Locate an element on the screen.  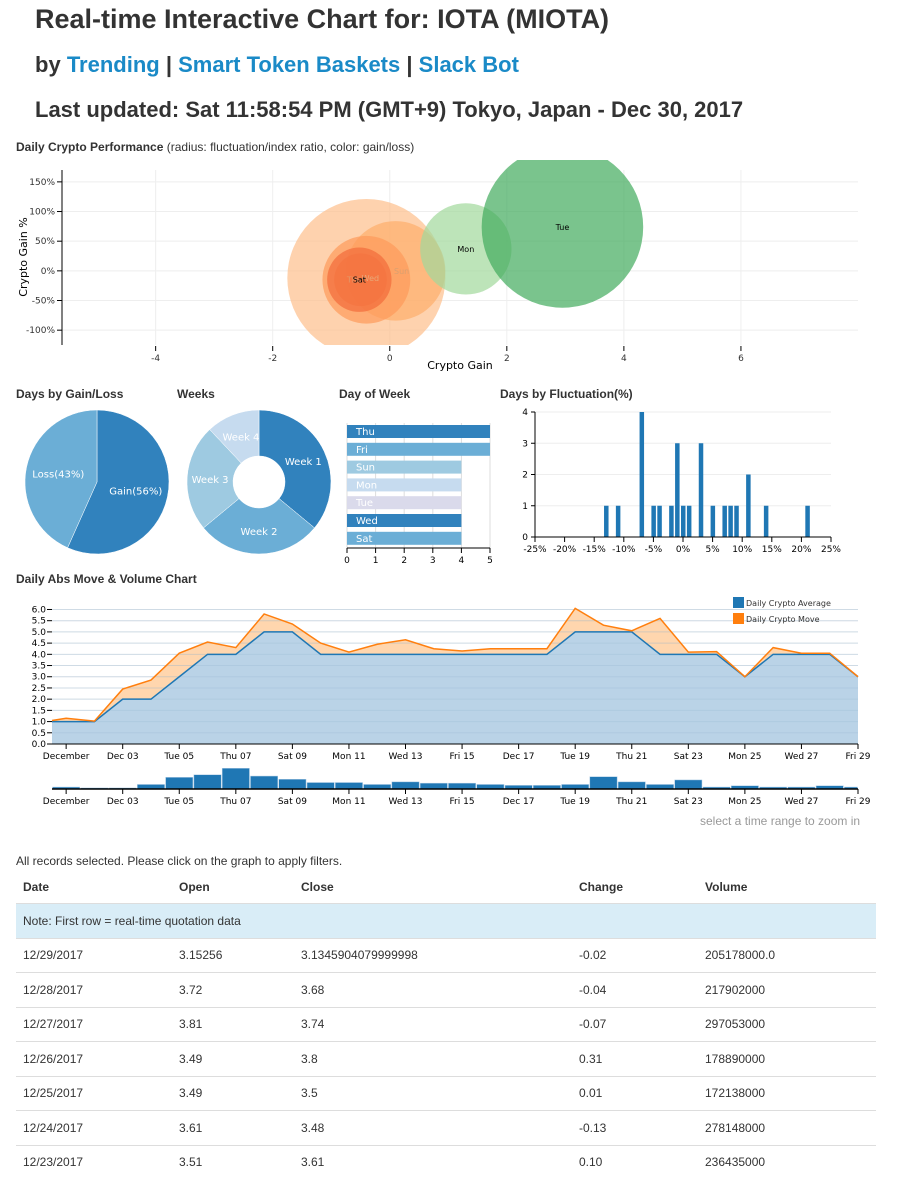
smart-token-baskets-link: Smart Token Baskets is located at coordinates (289, 64).